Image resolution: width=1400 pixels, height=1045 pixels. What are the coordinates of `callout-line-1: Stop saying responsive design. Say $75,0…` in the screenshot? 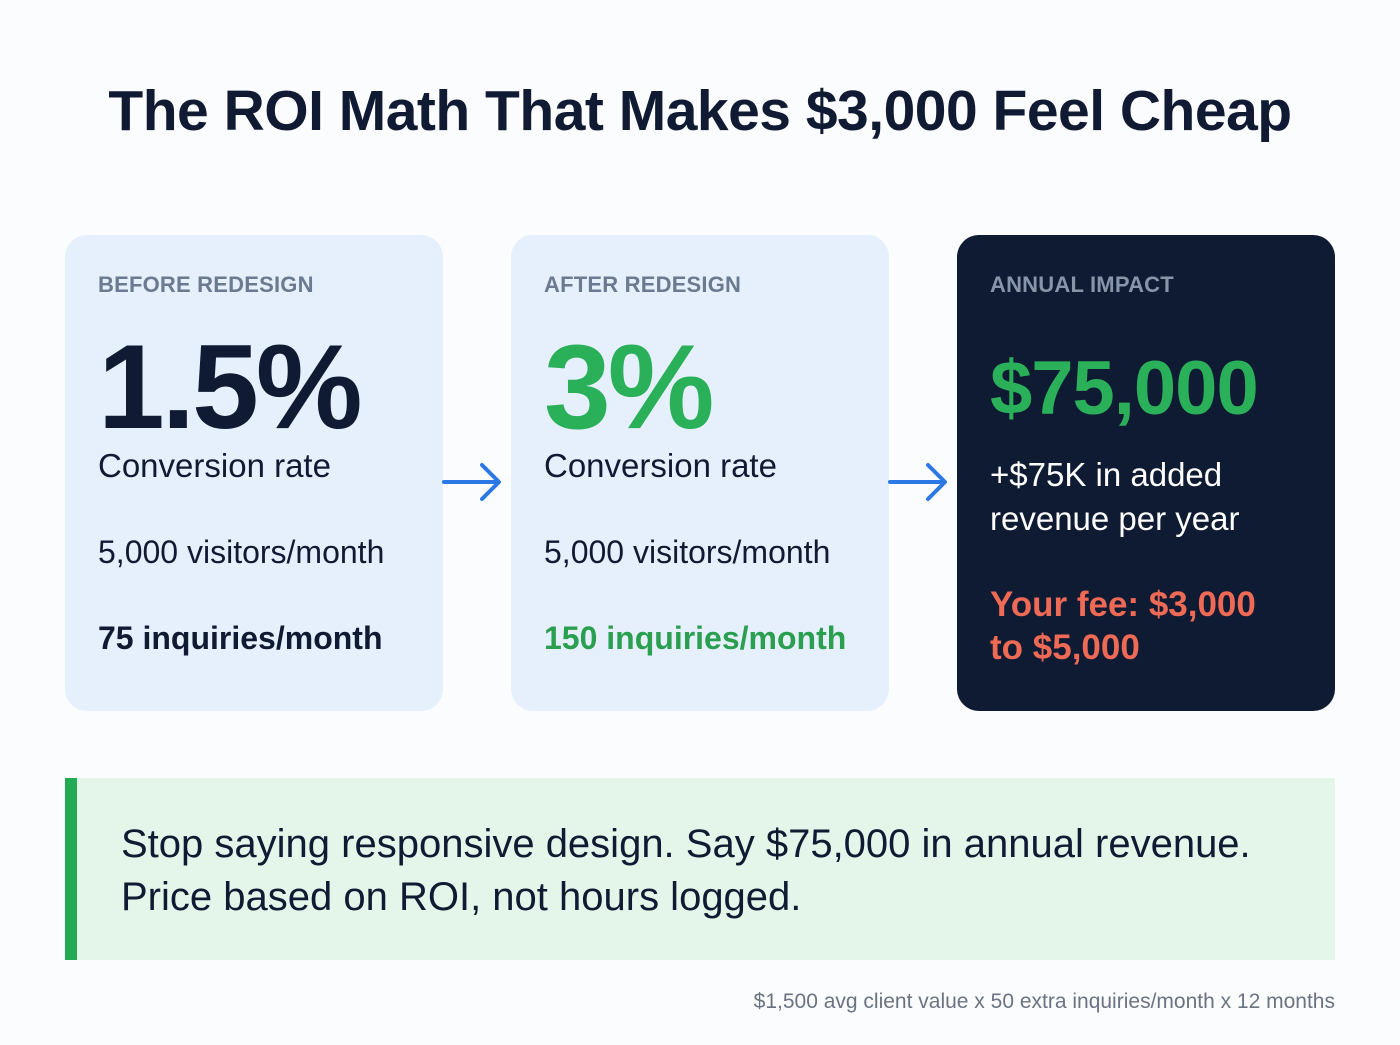 It's located at (686, 844).